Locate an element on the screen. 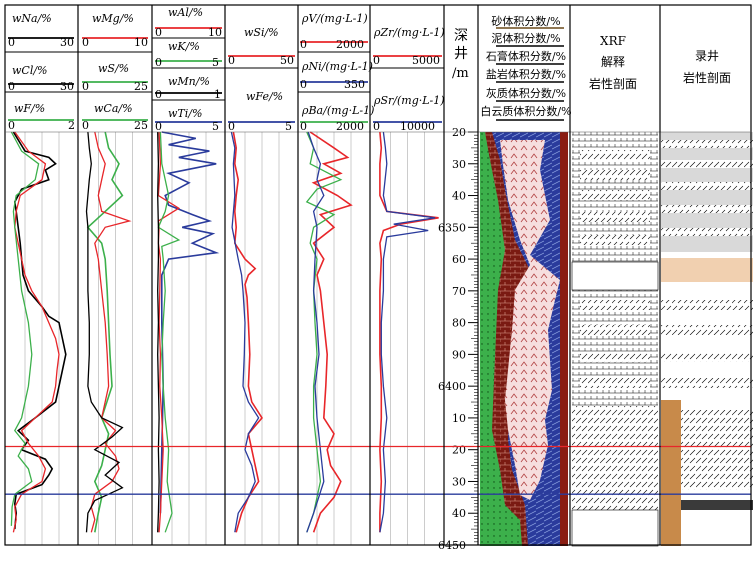 This screenshot has height=566, width=754. track5-series-green is located at coordinates (324, 332).